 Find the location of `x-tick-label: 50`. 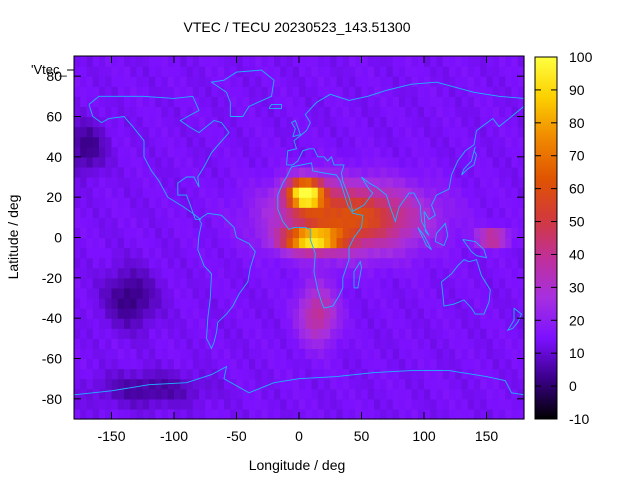

x-tick-label: 50 is located at coordinates (362, 436).